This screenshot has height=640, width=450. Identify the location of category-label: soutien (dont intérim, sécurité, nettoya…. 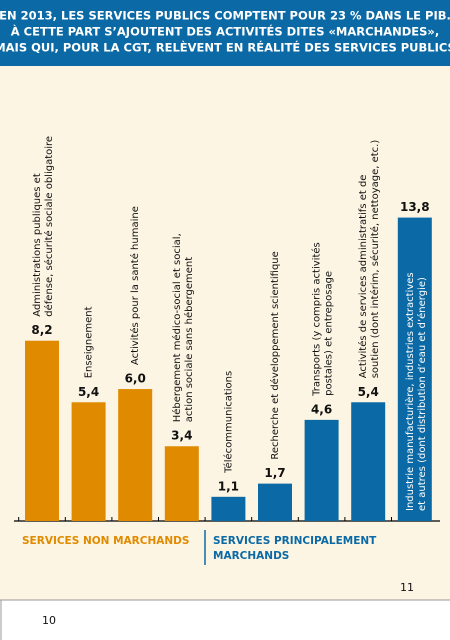
(375, 259).